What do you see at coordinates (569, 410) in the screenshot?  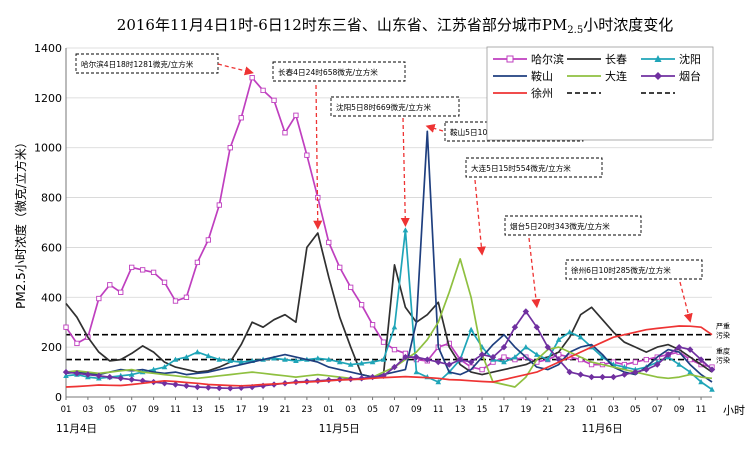 I see `x-tick-label: 23` at bounding box center [569, 410].